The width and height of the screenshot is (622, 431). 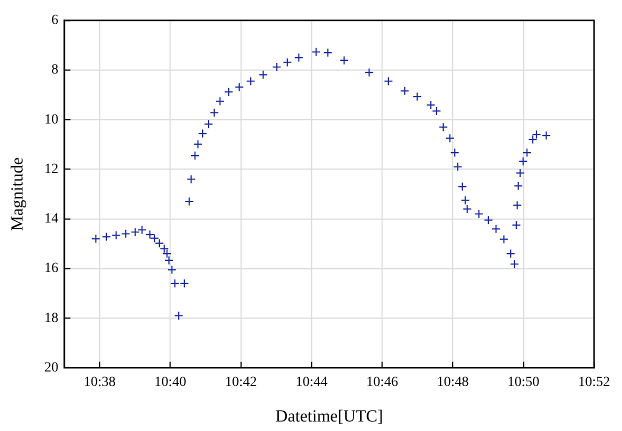 I want to click on y-tick-label: 10, so click(x=51, y=120).